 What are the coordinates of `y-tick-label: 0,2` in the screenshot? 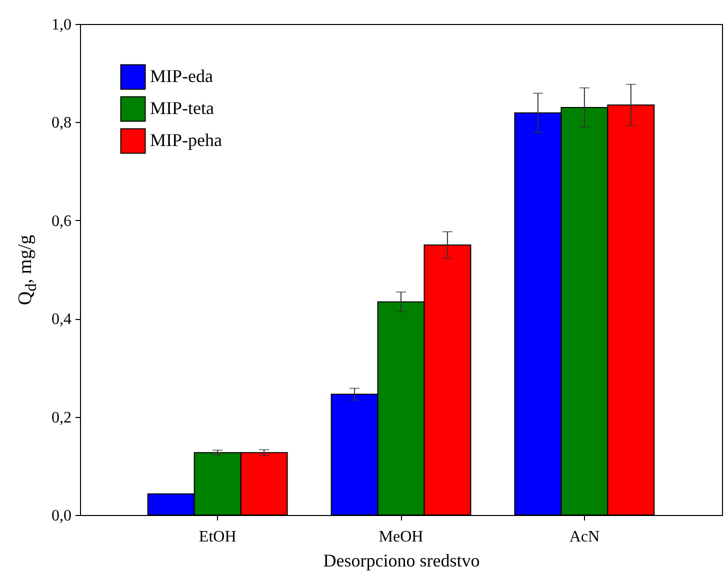 It's located at (62, 417).